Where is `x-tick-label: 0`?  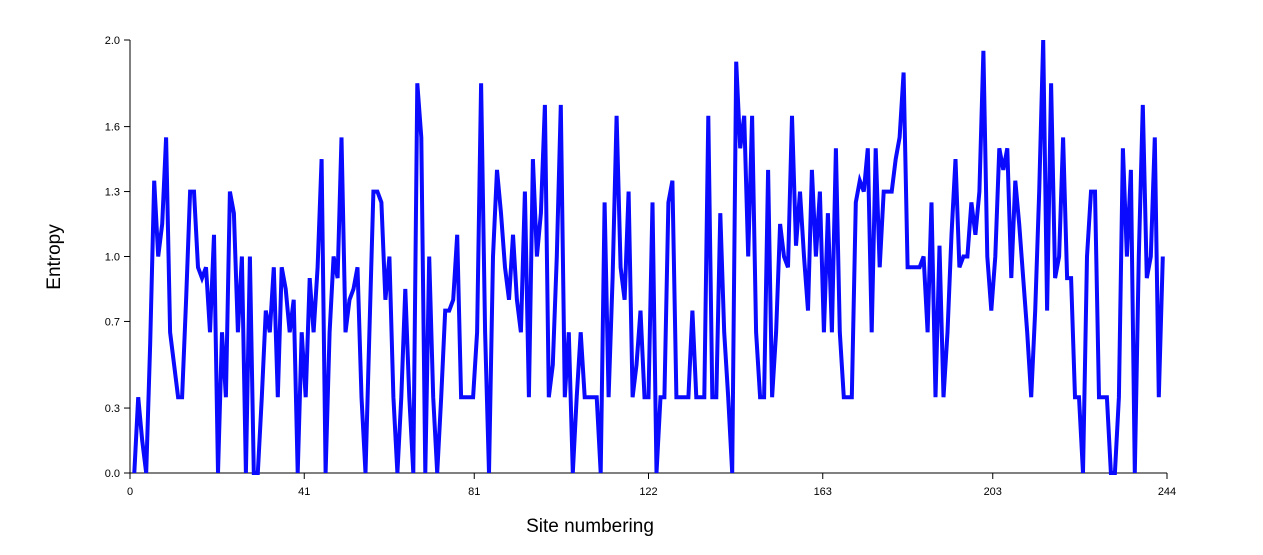
x-tick-label: 0 is located at coordinates (130, 492).